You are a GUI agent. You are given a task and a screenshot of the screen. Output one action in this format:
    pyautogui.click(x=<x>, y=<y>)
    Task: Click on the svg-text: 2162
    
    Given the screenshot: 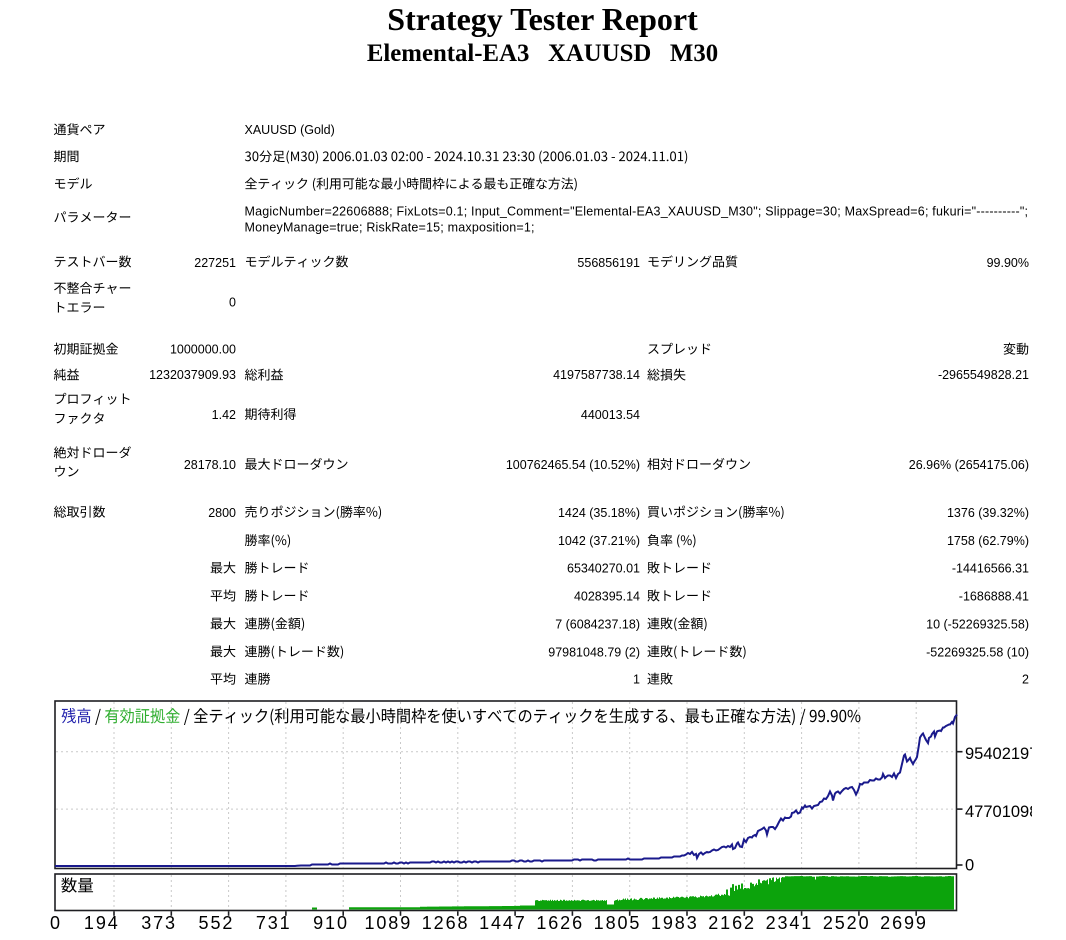 What is the action you would take?
    pyautogui.click(x=732, y=923)
    